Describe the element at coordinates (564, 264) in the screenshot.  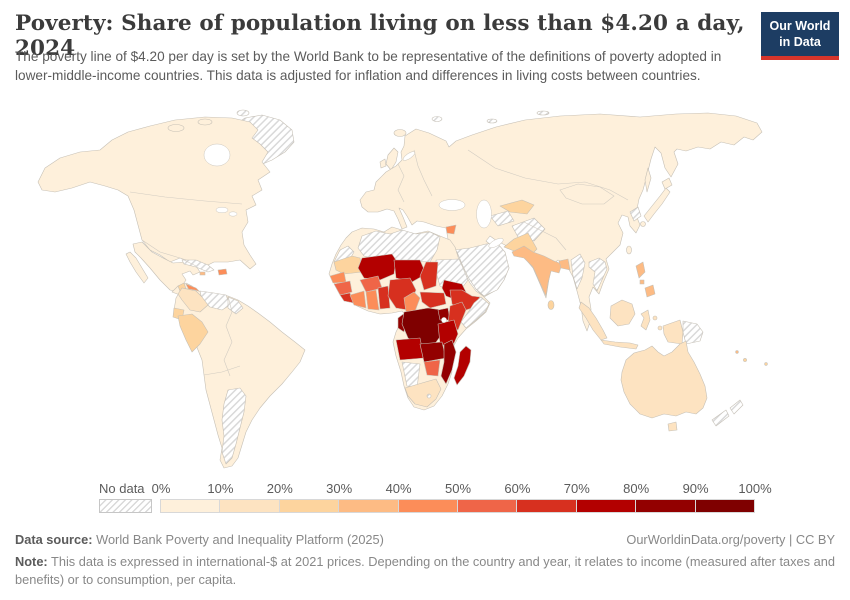
I see `country-bangladesh` at that location.